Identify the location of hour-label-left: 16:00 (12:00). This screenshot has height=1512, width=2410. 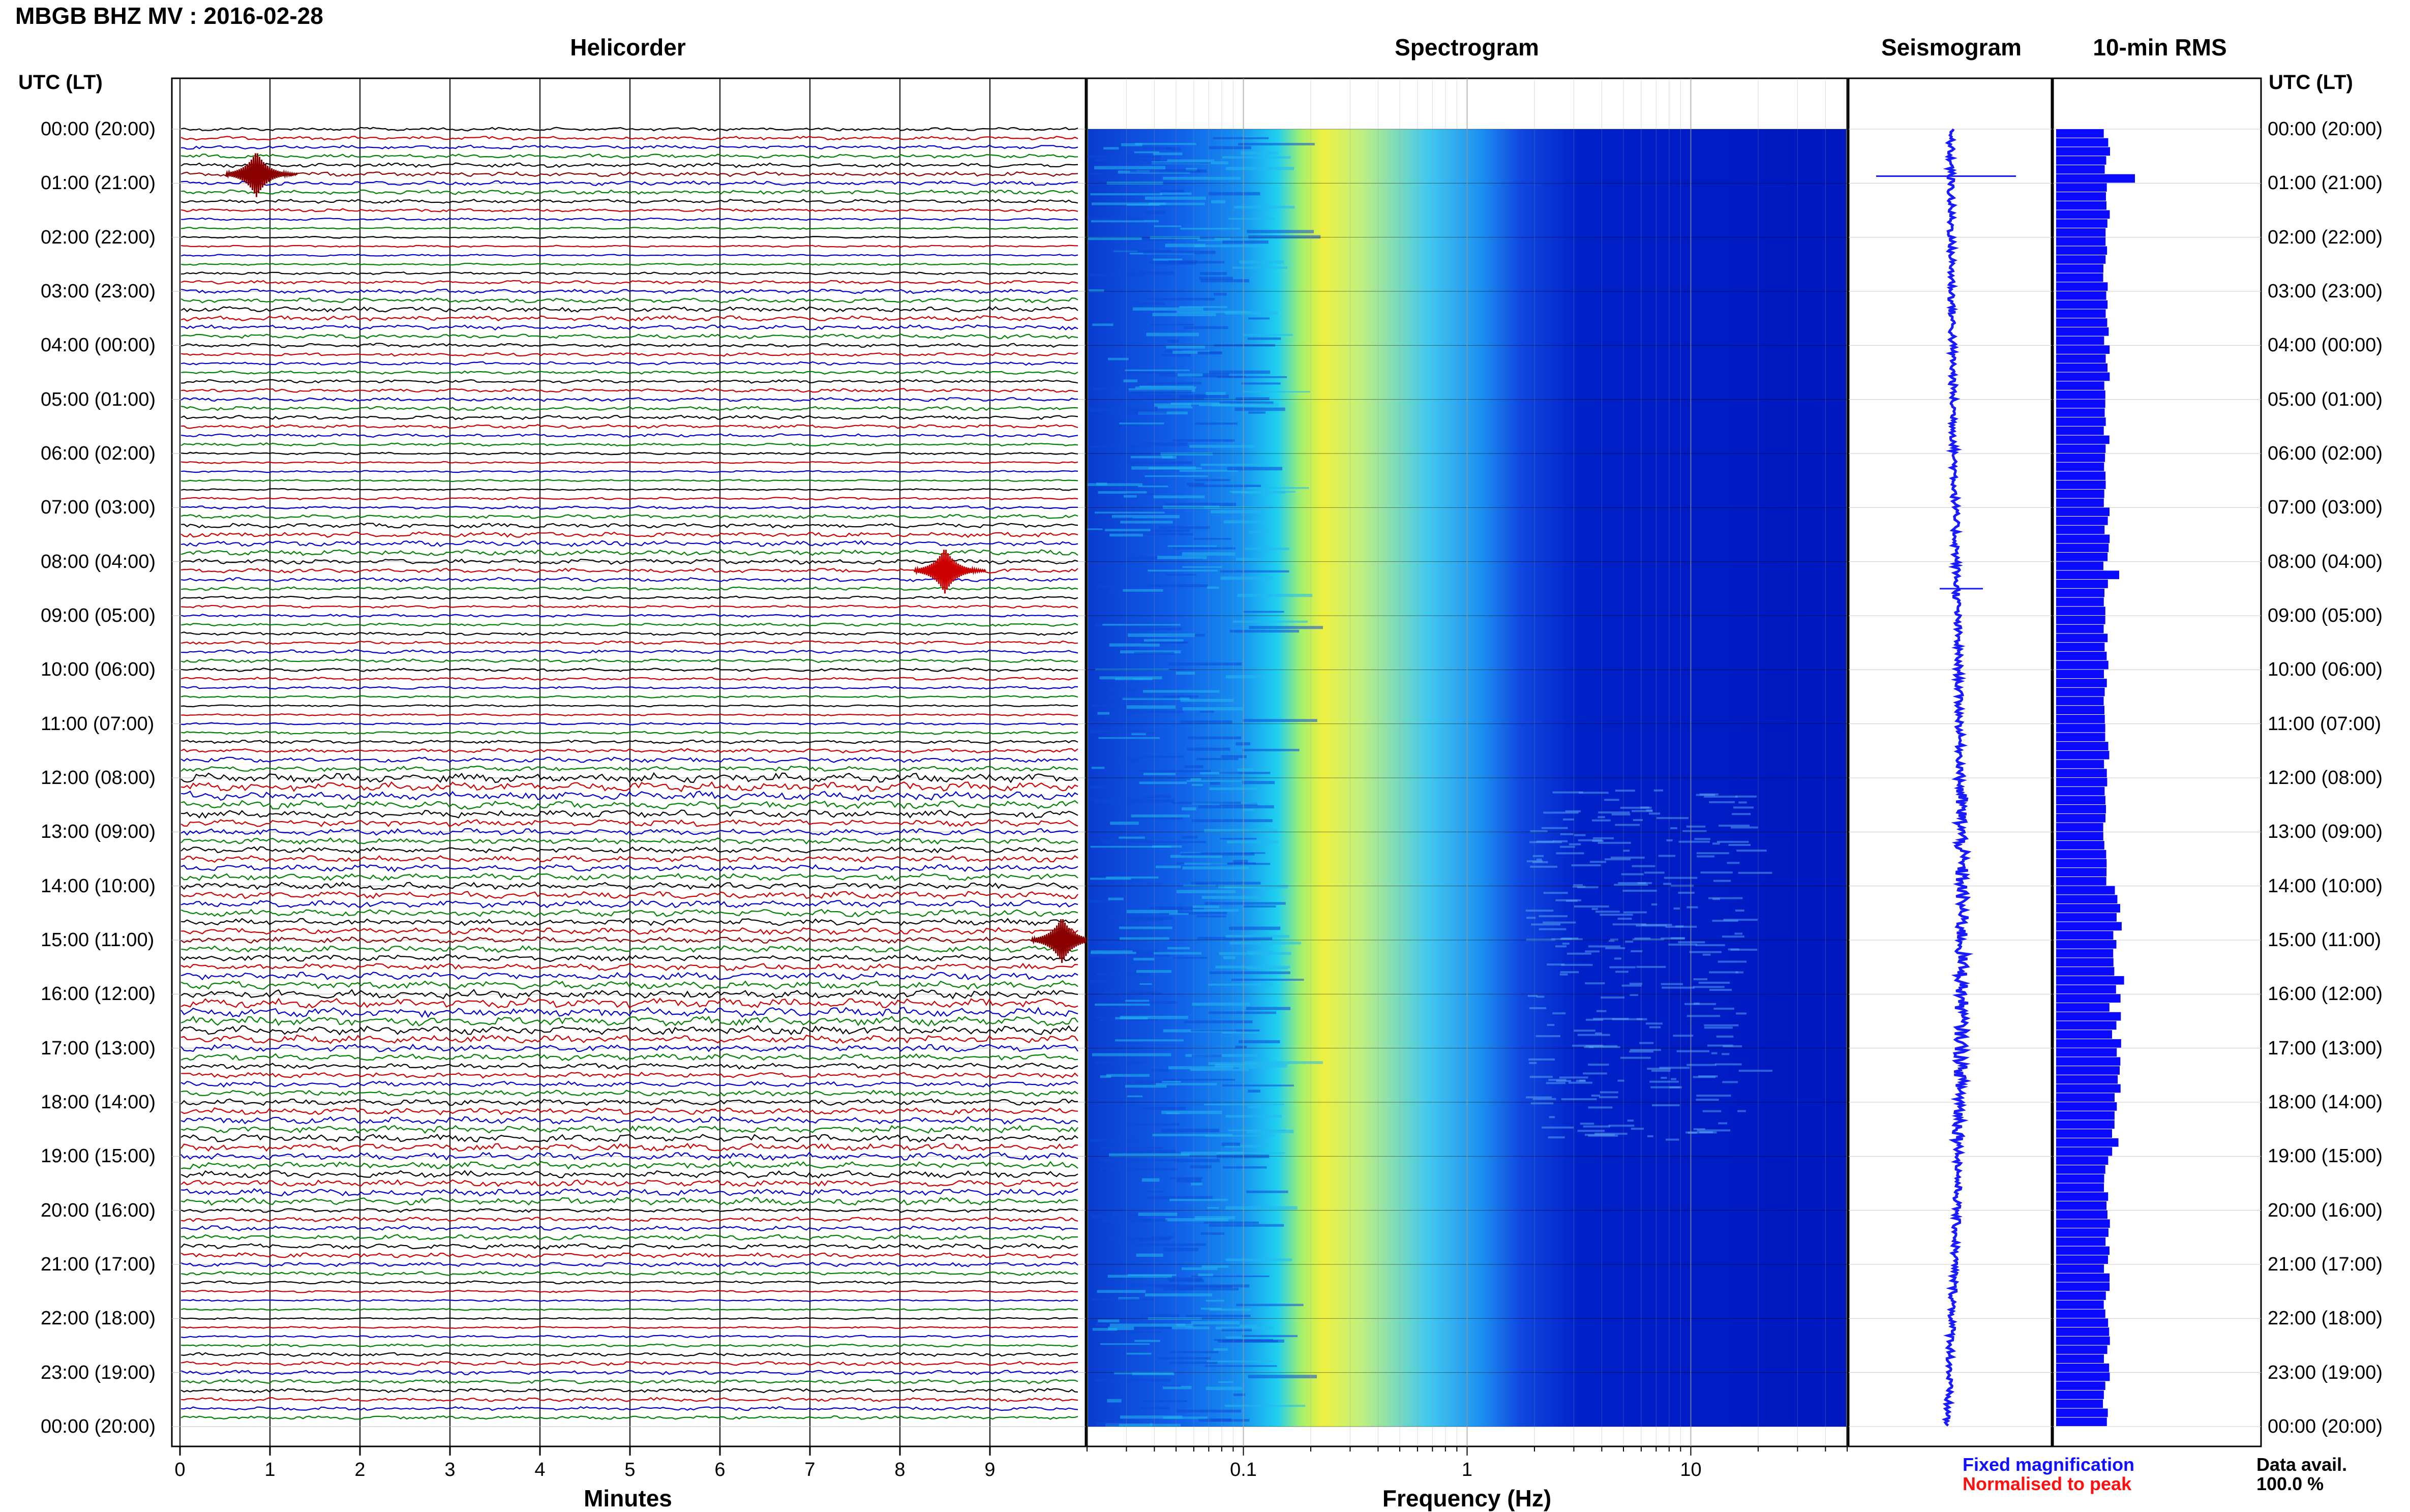
(98, 994).